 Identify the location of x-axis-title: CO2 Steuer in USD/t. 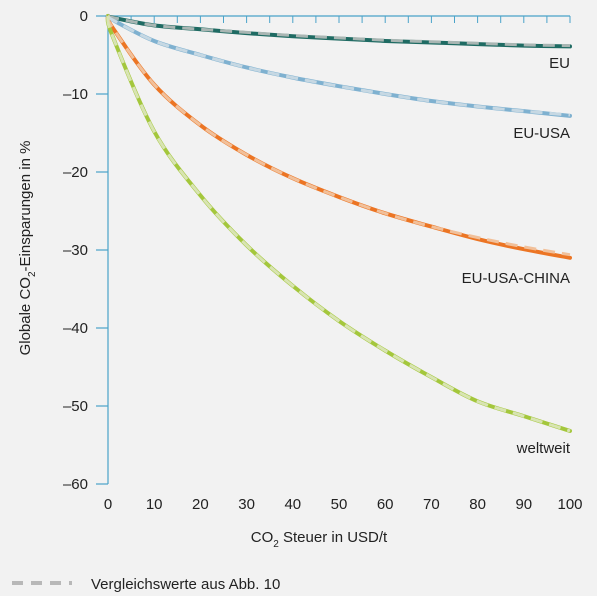
(319, 539).